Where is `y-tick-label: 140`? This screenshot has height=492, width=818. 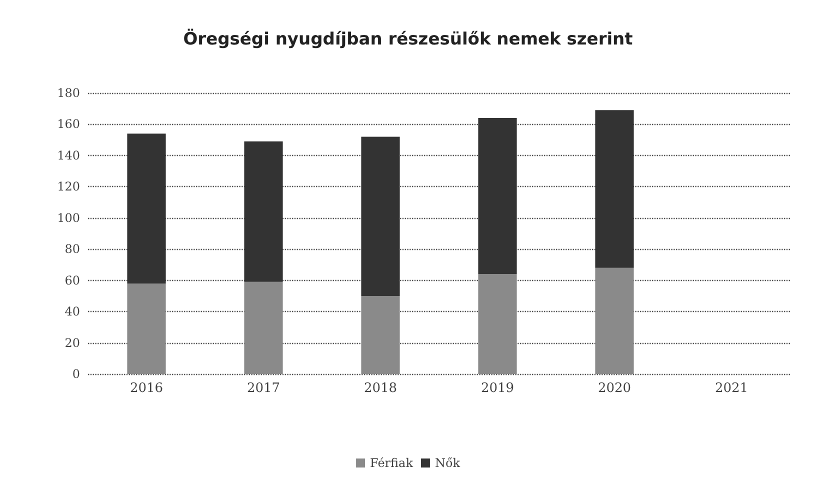
y-tick-label: 140 is located at coordinates (68, 155).